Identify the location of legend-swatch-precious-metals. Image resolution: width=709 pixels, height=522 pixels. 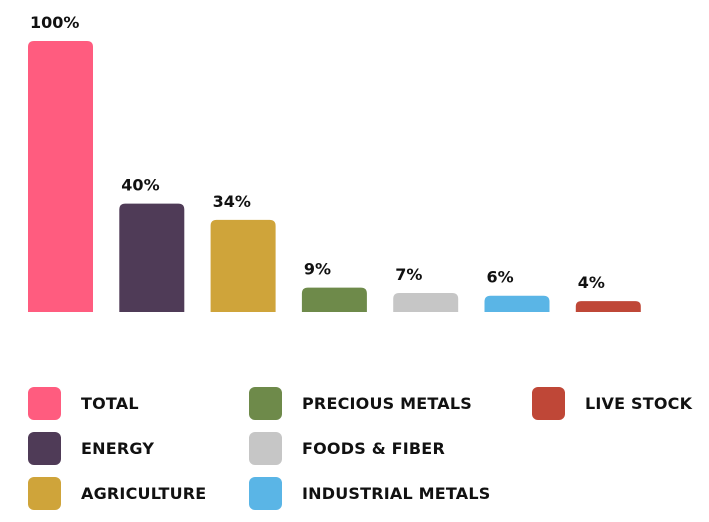
(265, 403).